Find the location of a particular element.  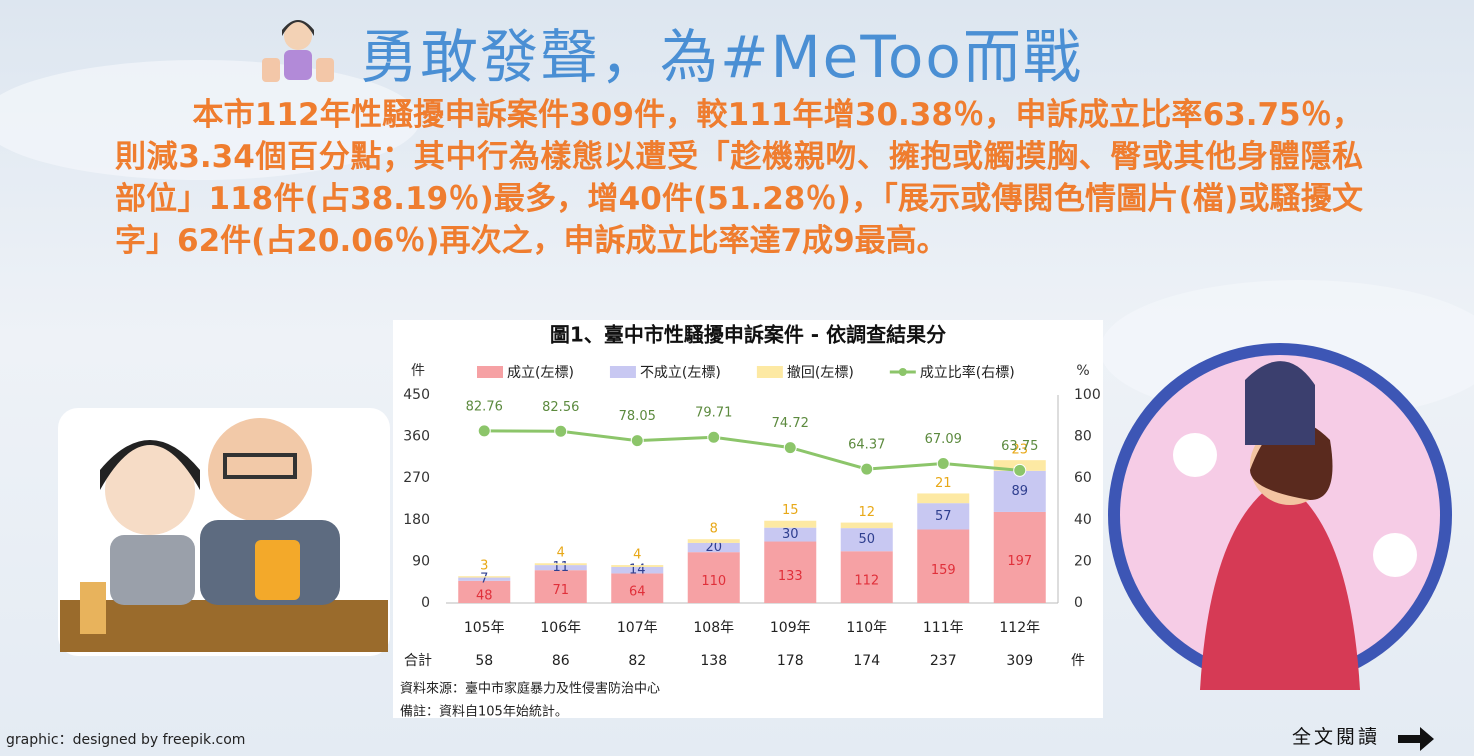

total-label: 82 is located at coordinates (637, 661).